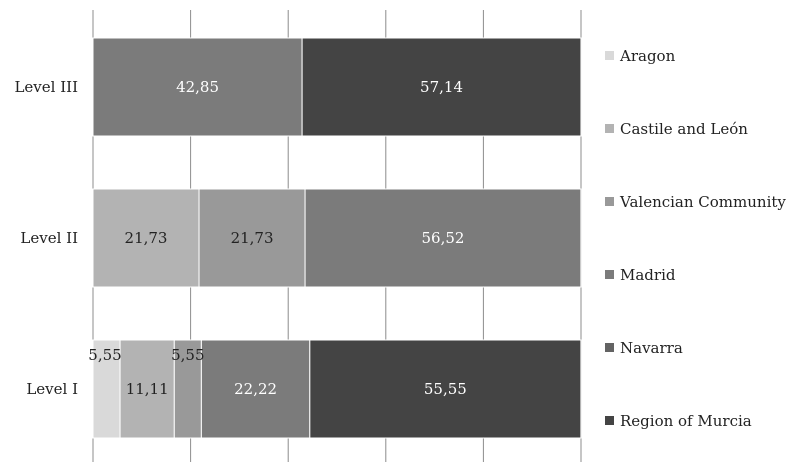  I want to click on legend-label: Madrid, so click(648, 275).